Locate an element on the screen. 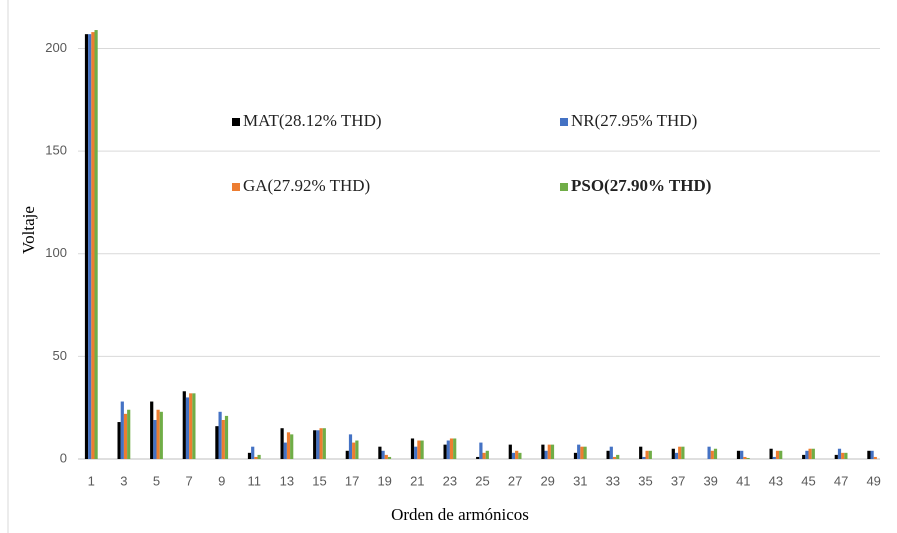 This screenshot has height=533, width=897. legend-label: NR(27.95% THD) is located at coordinates (634, 120).